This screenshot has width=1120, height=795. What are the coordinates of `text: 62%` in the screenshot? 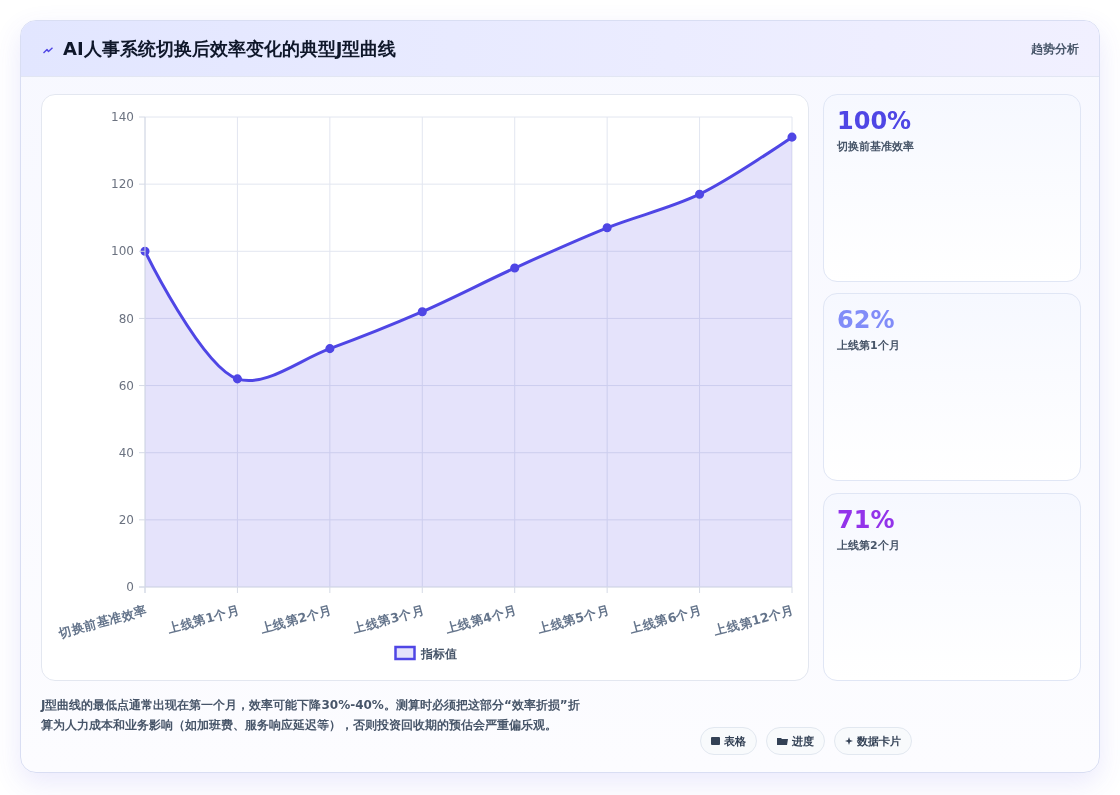 It's located at (866, 320).